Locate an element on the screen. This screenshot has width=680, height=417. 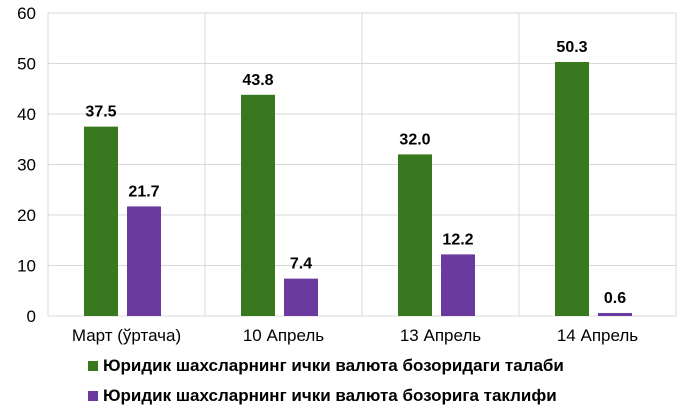
legend-swatch-purple is located at coordinates (93, 396).